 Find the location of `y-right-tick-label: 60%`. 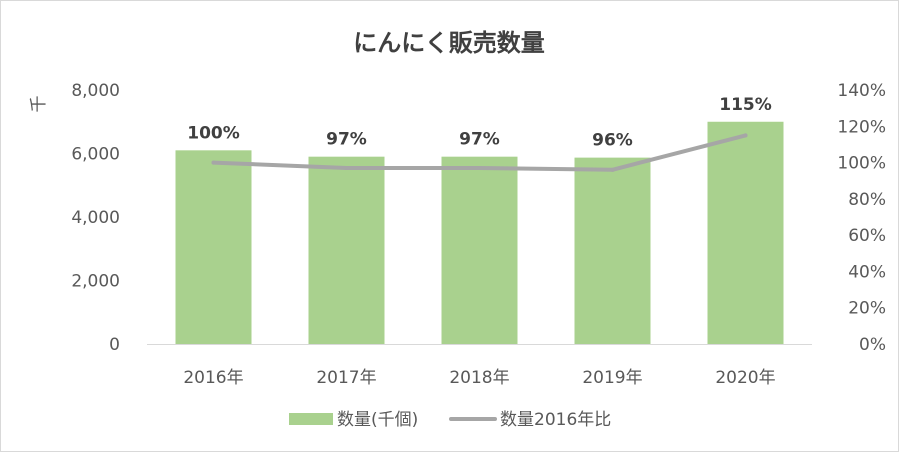

y-right-tick-label: 60% is located at coordinates (867, 236).